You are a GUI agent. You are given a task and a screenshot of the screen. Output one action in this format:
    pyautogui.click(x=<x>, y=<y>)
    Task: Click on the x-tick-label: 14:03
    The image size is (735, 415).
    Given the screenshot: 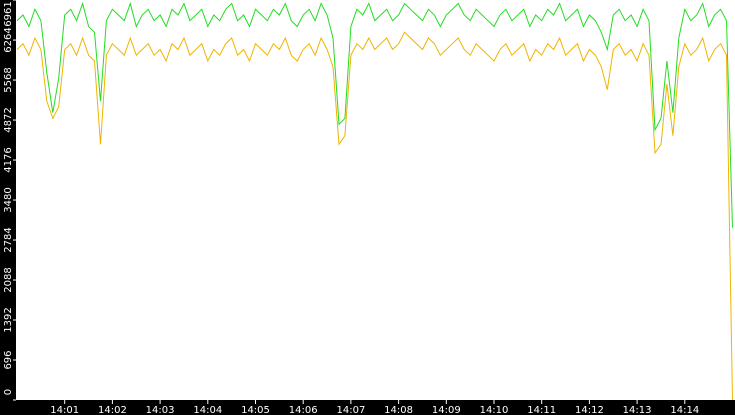 What is the action you would take?
    pyautogui.click(x=160, y=410)
    